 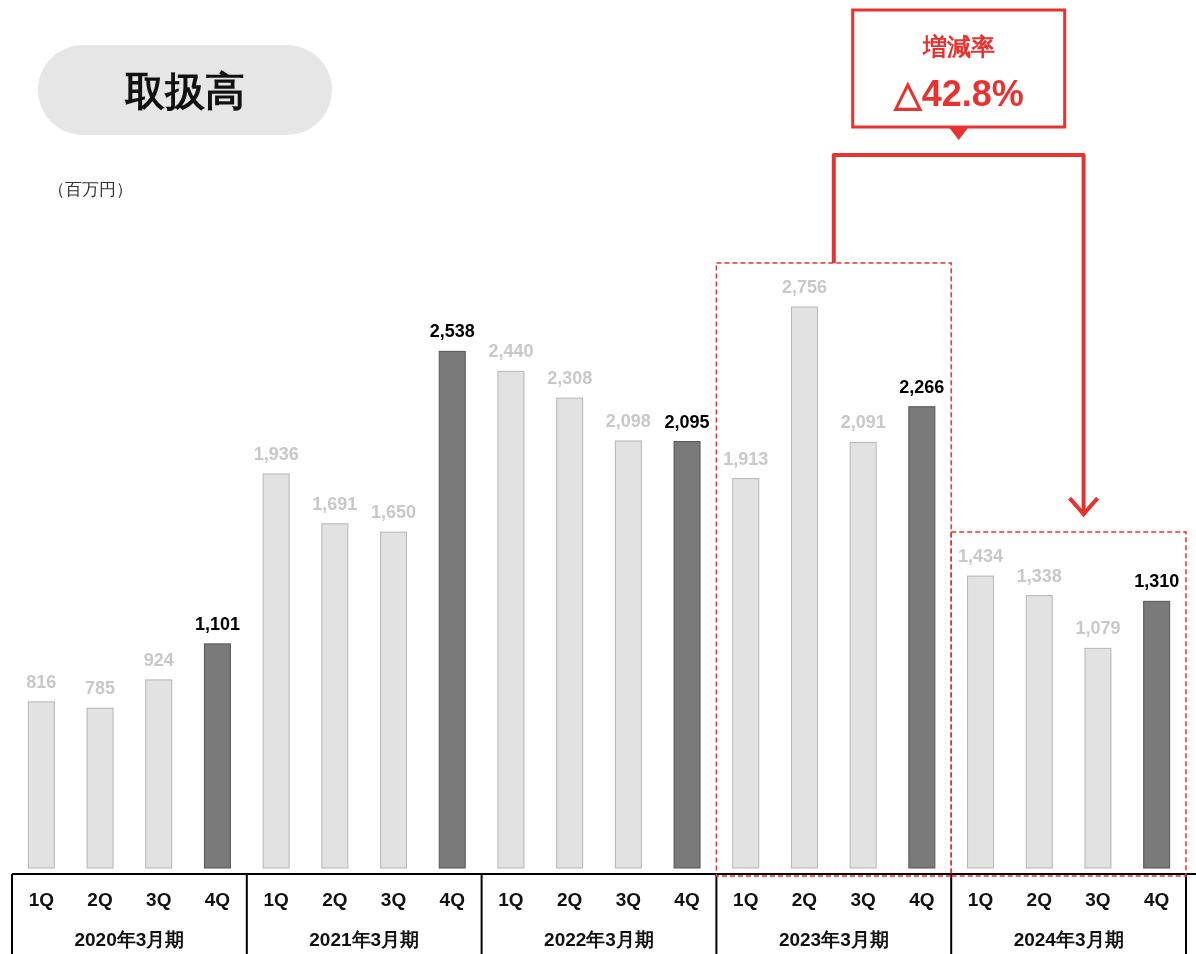 I want to click on data-label: 1,310, so click(x=1157, y=581).